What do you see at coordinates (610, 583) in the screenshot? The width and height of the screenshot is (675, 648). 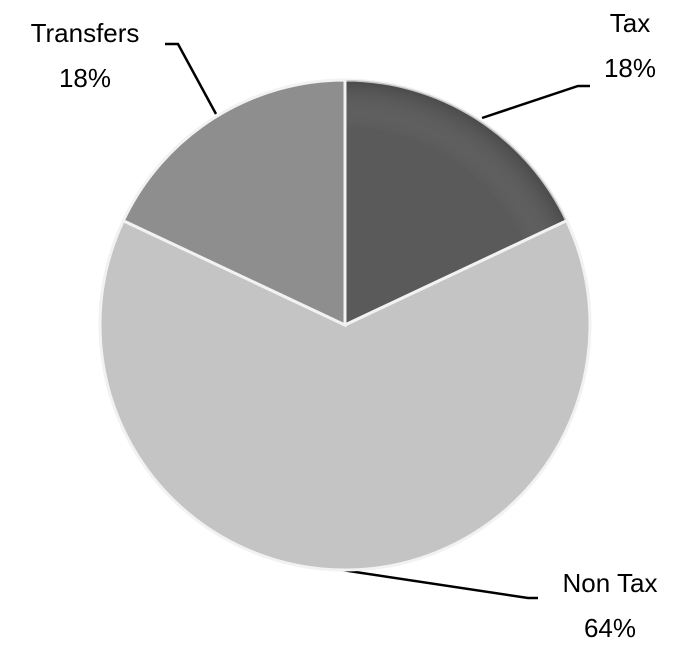 I see `slice-label: Non Tax` at bounding box center [610, 583].